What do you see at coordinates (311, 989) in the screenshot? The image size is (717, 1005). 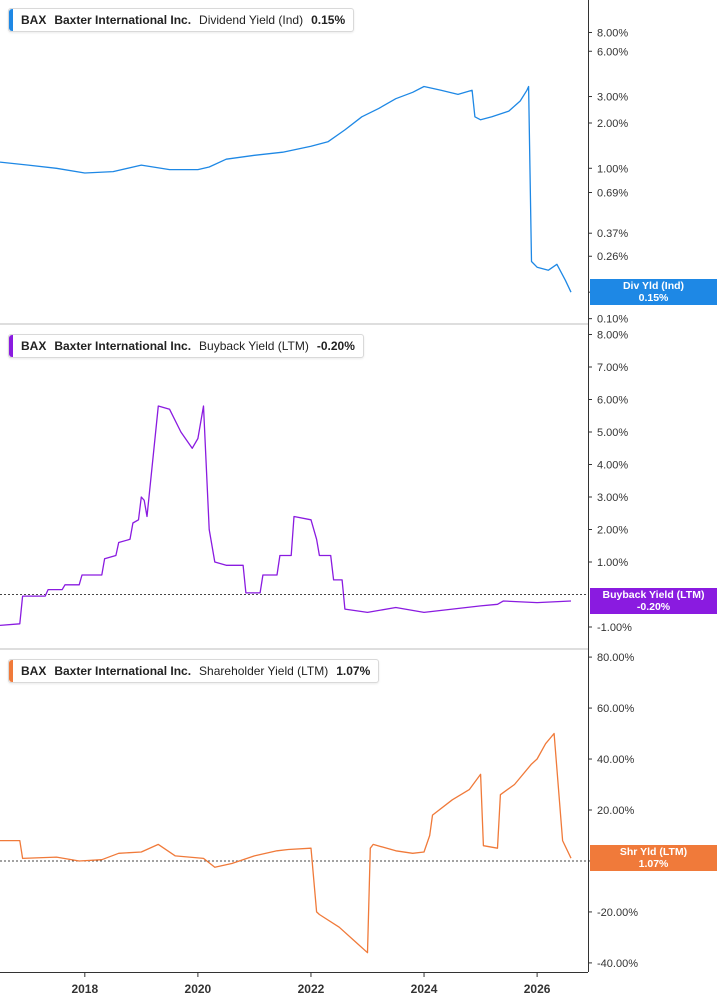 I see `x-tick-label: 2022` at bounding box center [311, 989].